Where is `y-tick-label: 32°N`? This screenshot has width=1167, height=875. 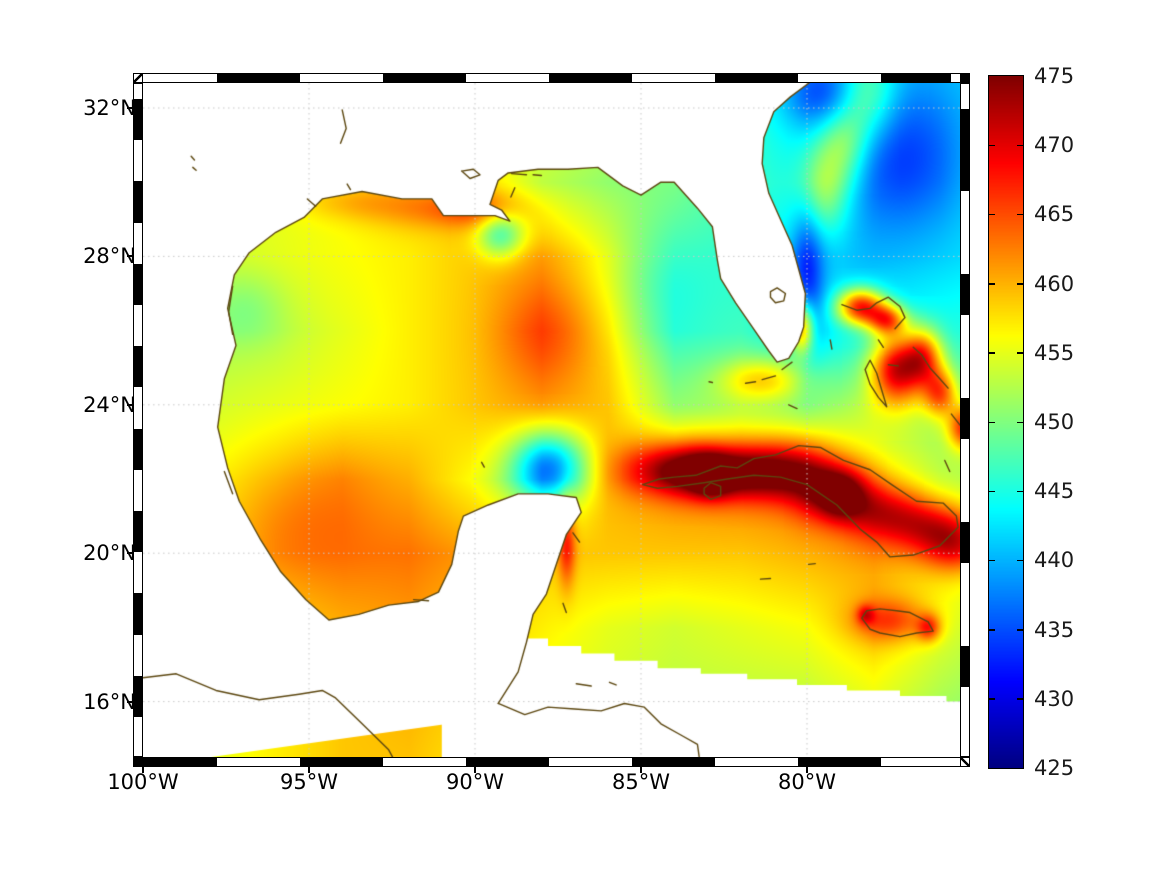
y-tick-label: 32°N is located at coordinates (109, 108).